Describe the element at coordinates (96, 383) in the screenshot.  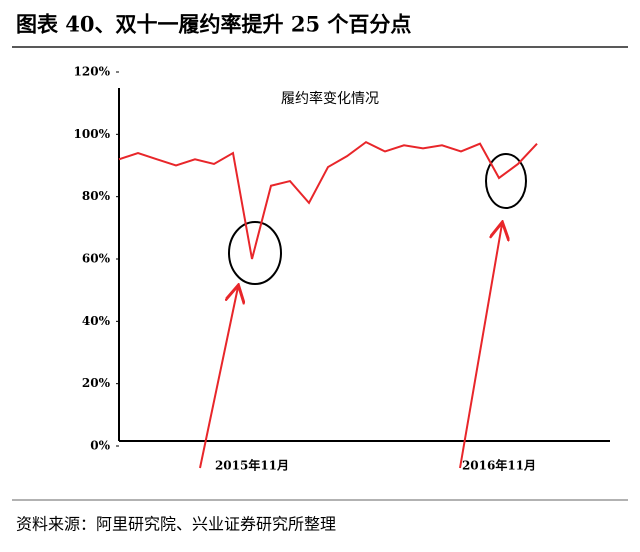
I see `y-tick-label: 20%` at that location.